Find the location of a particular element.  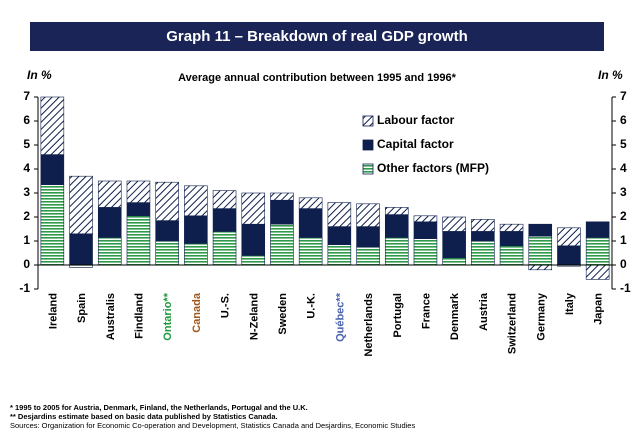

legend-label: Capital factor is located at coordinates (415, 144).